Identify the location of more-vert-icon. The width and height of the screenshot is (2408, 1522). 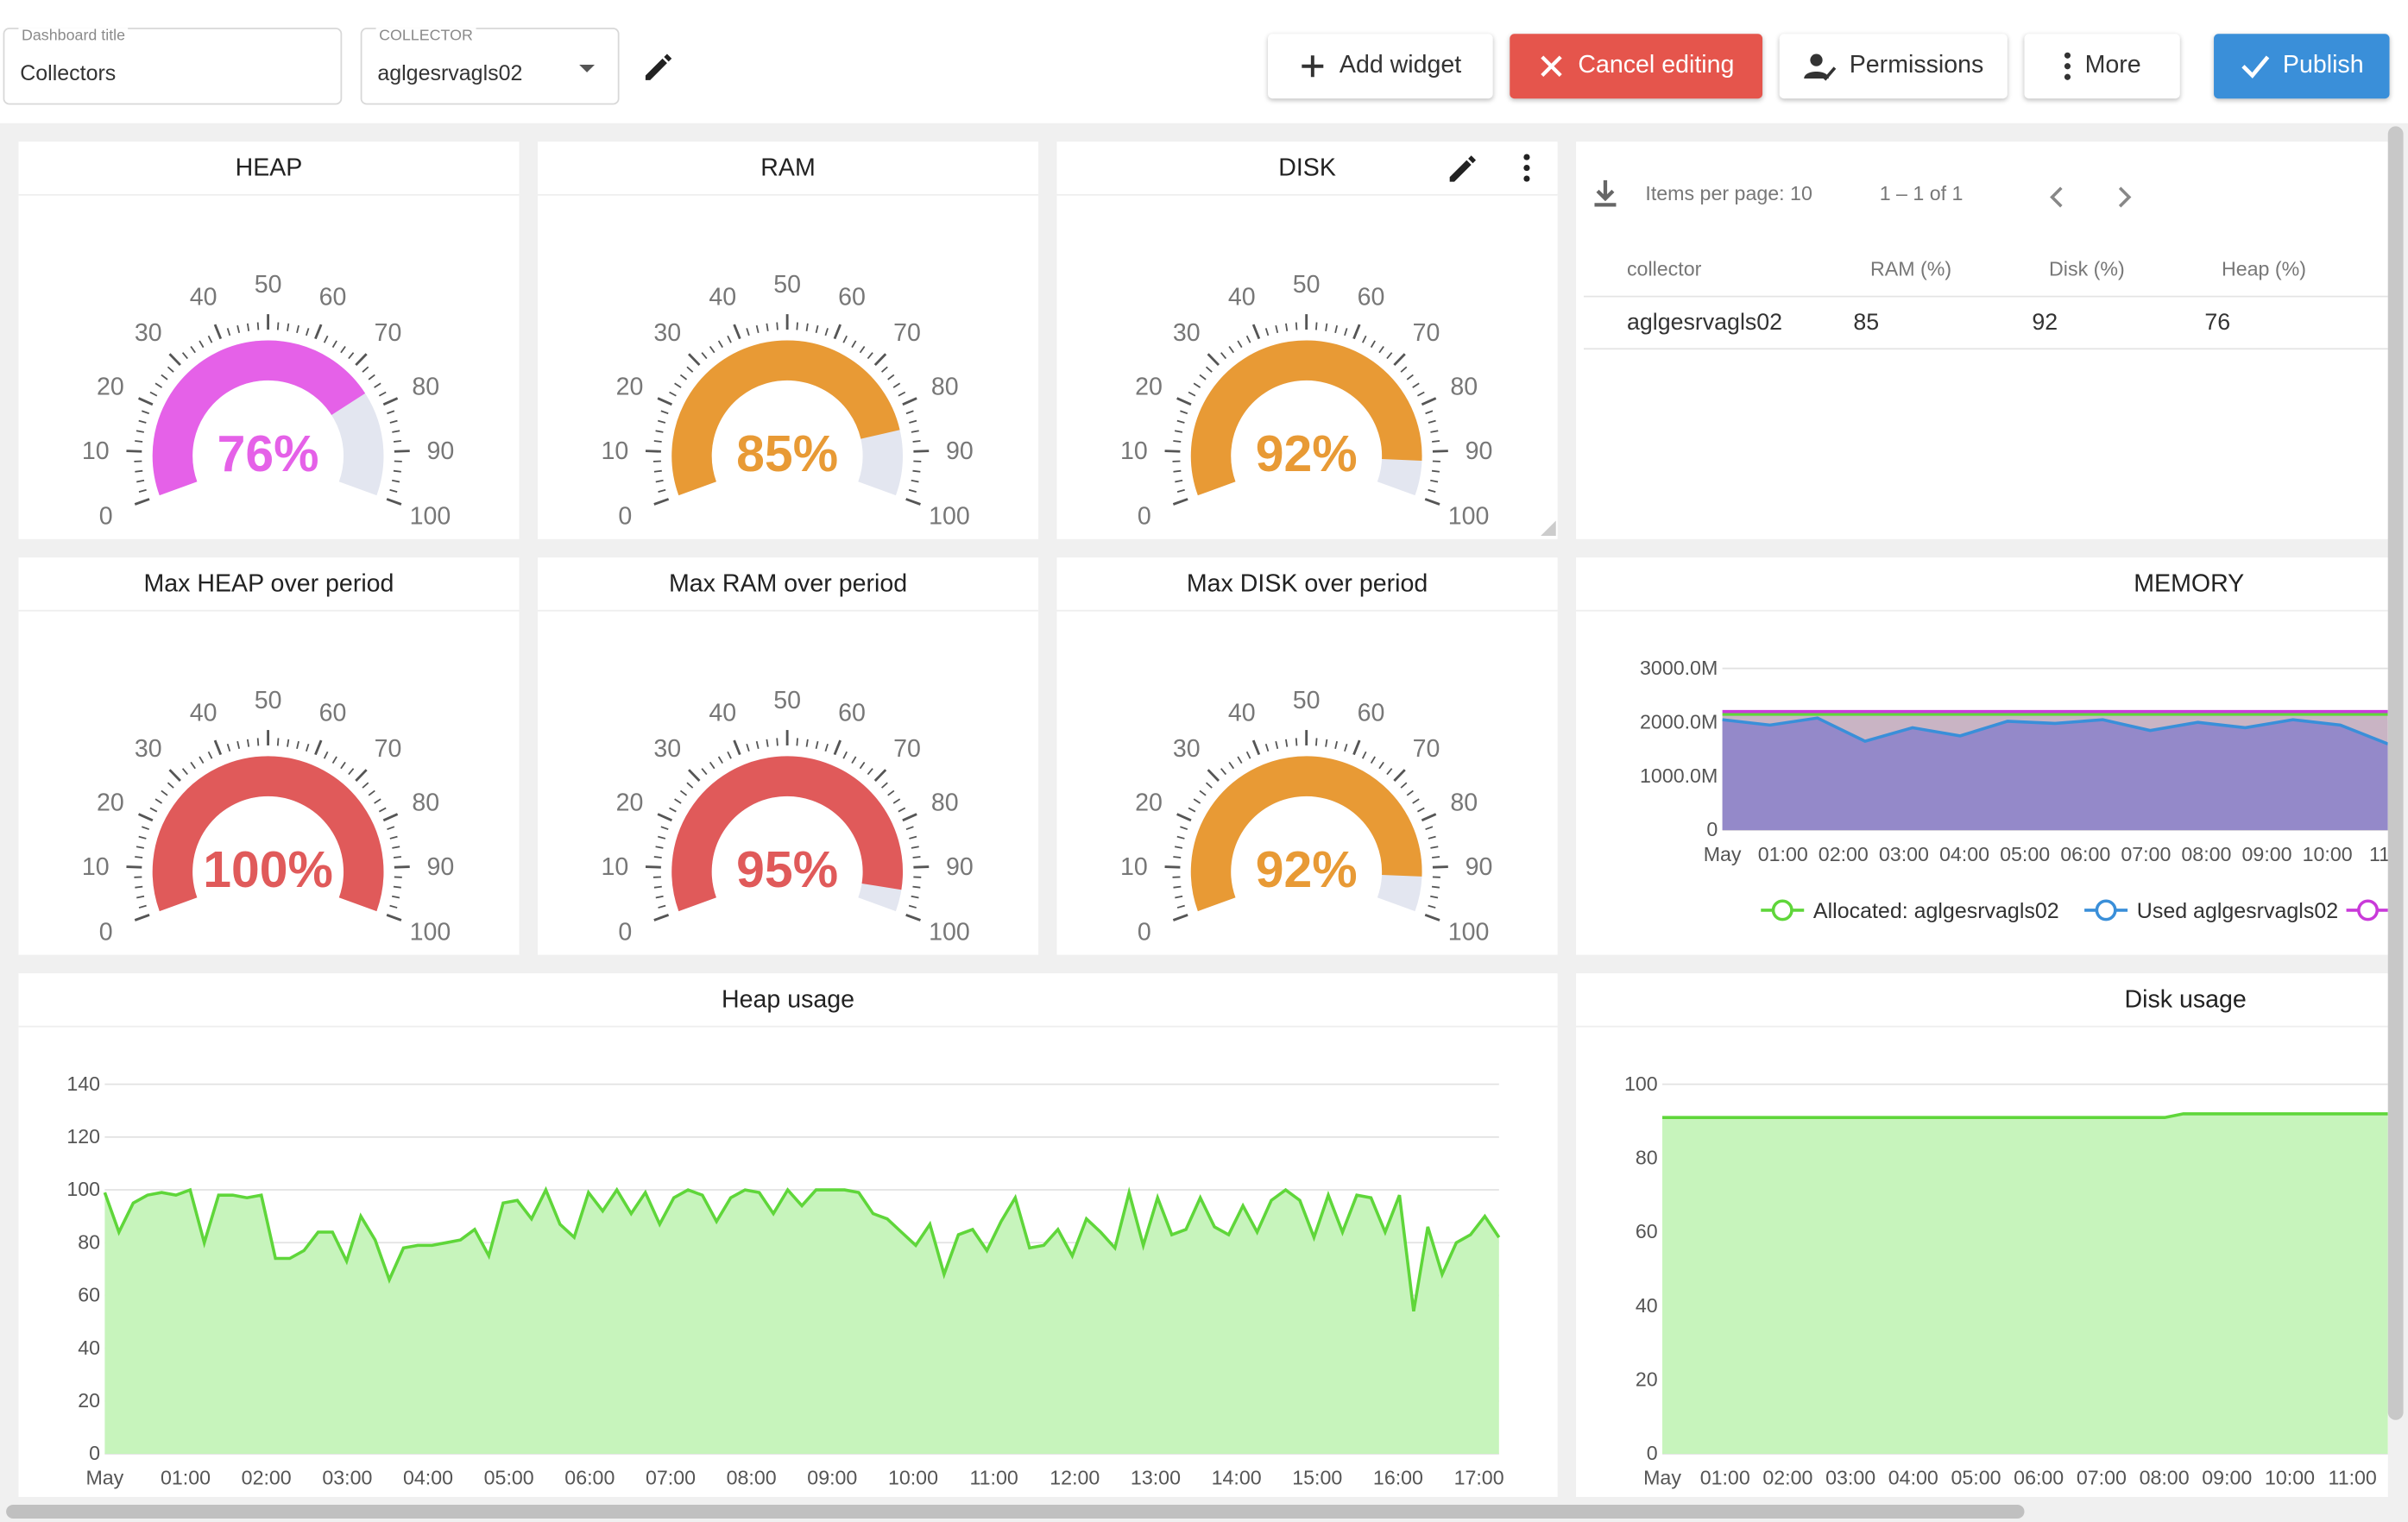
(1527, 168).